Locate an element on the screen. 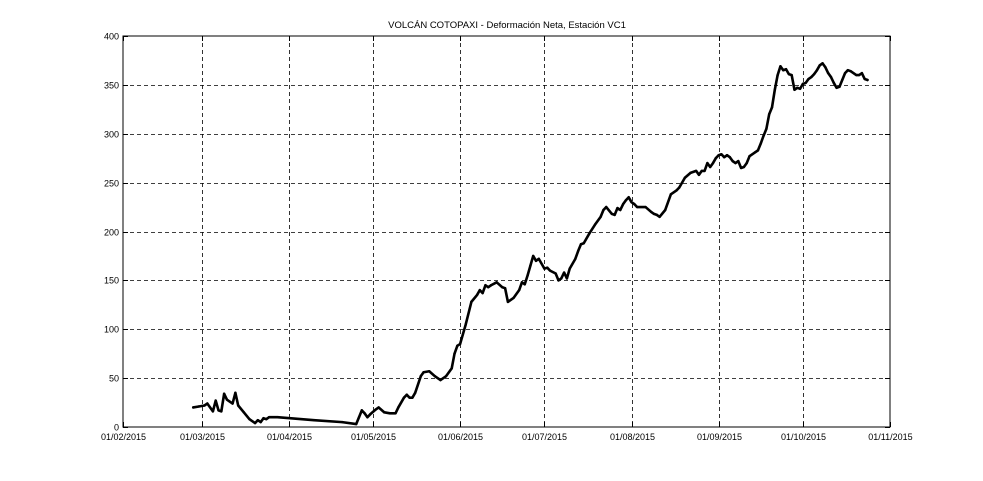  x-tick-label: 01/09/2015 is located at coordinates (719, 437).